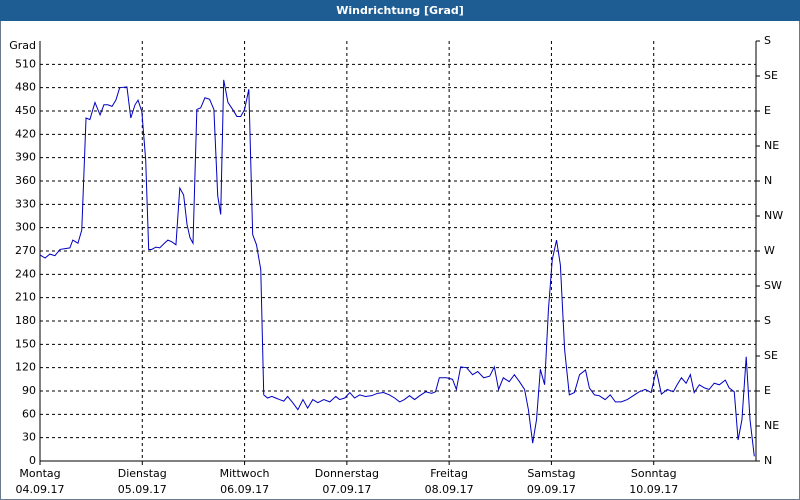  Describe the element at coordinates (32, 460) in the screenshot. I see `y-tick-label: 0` at that location.